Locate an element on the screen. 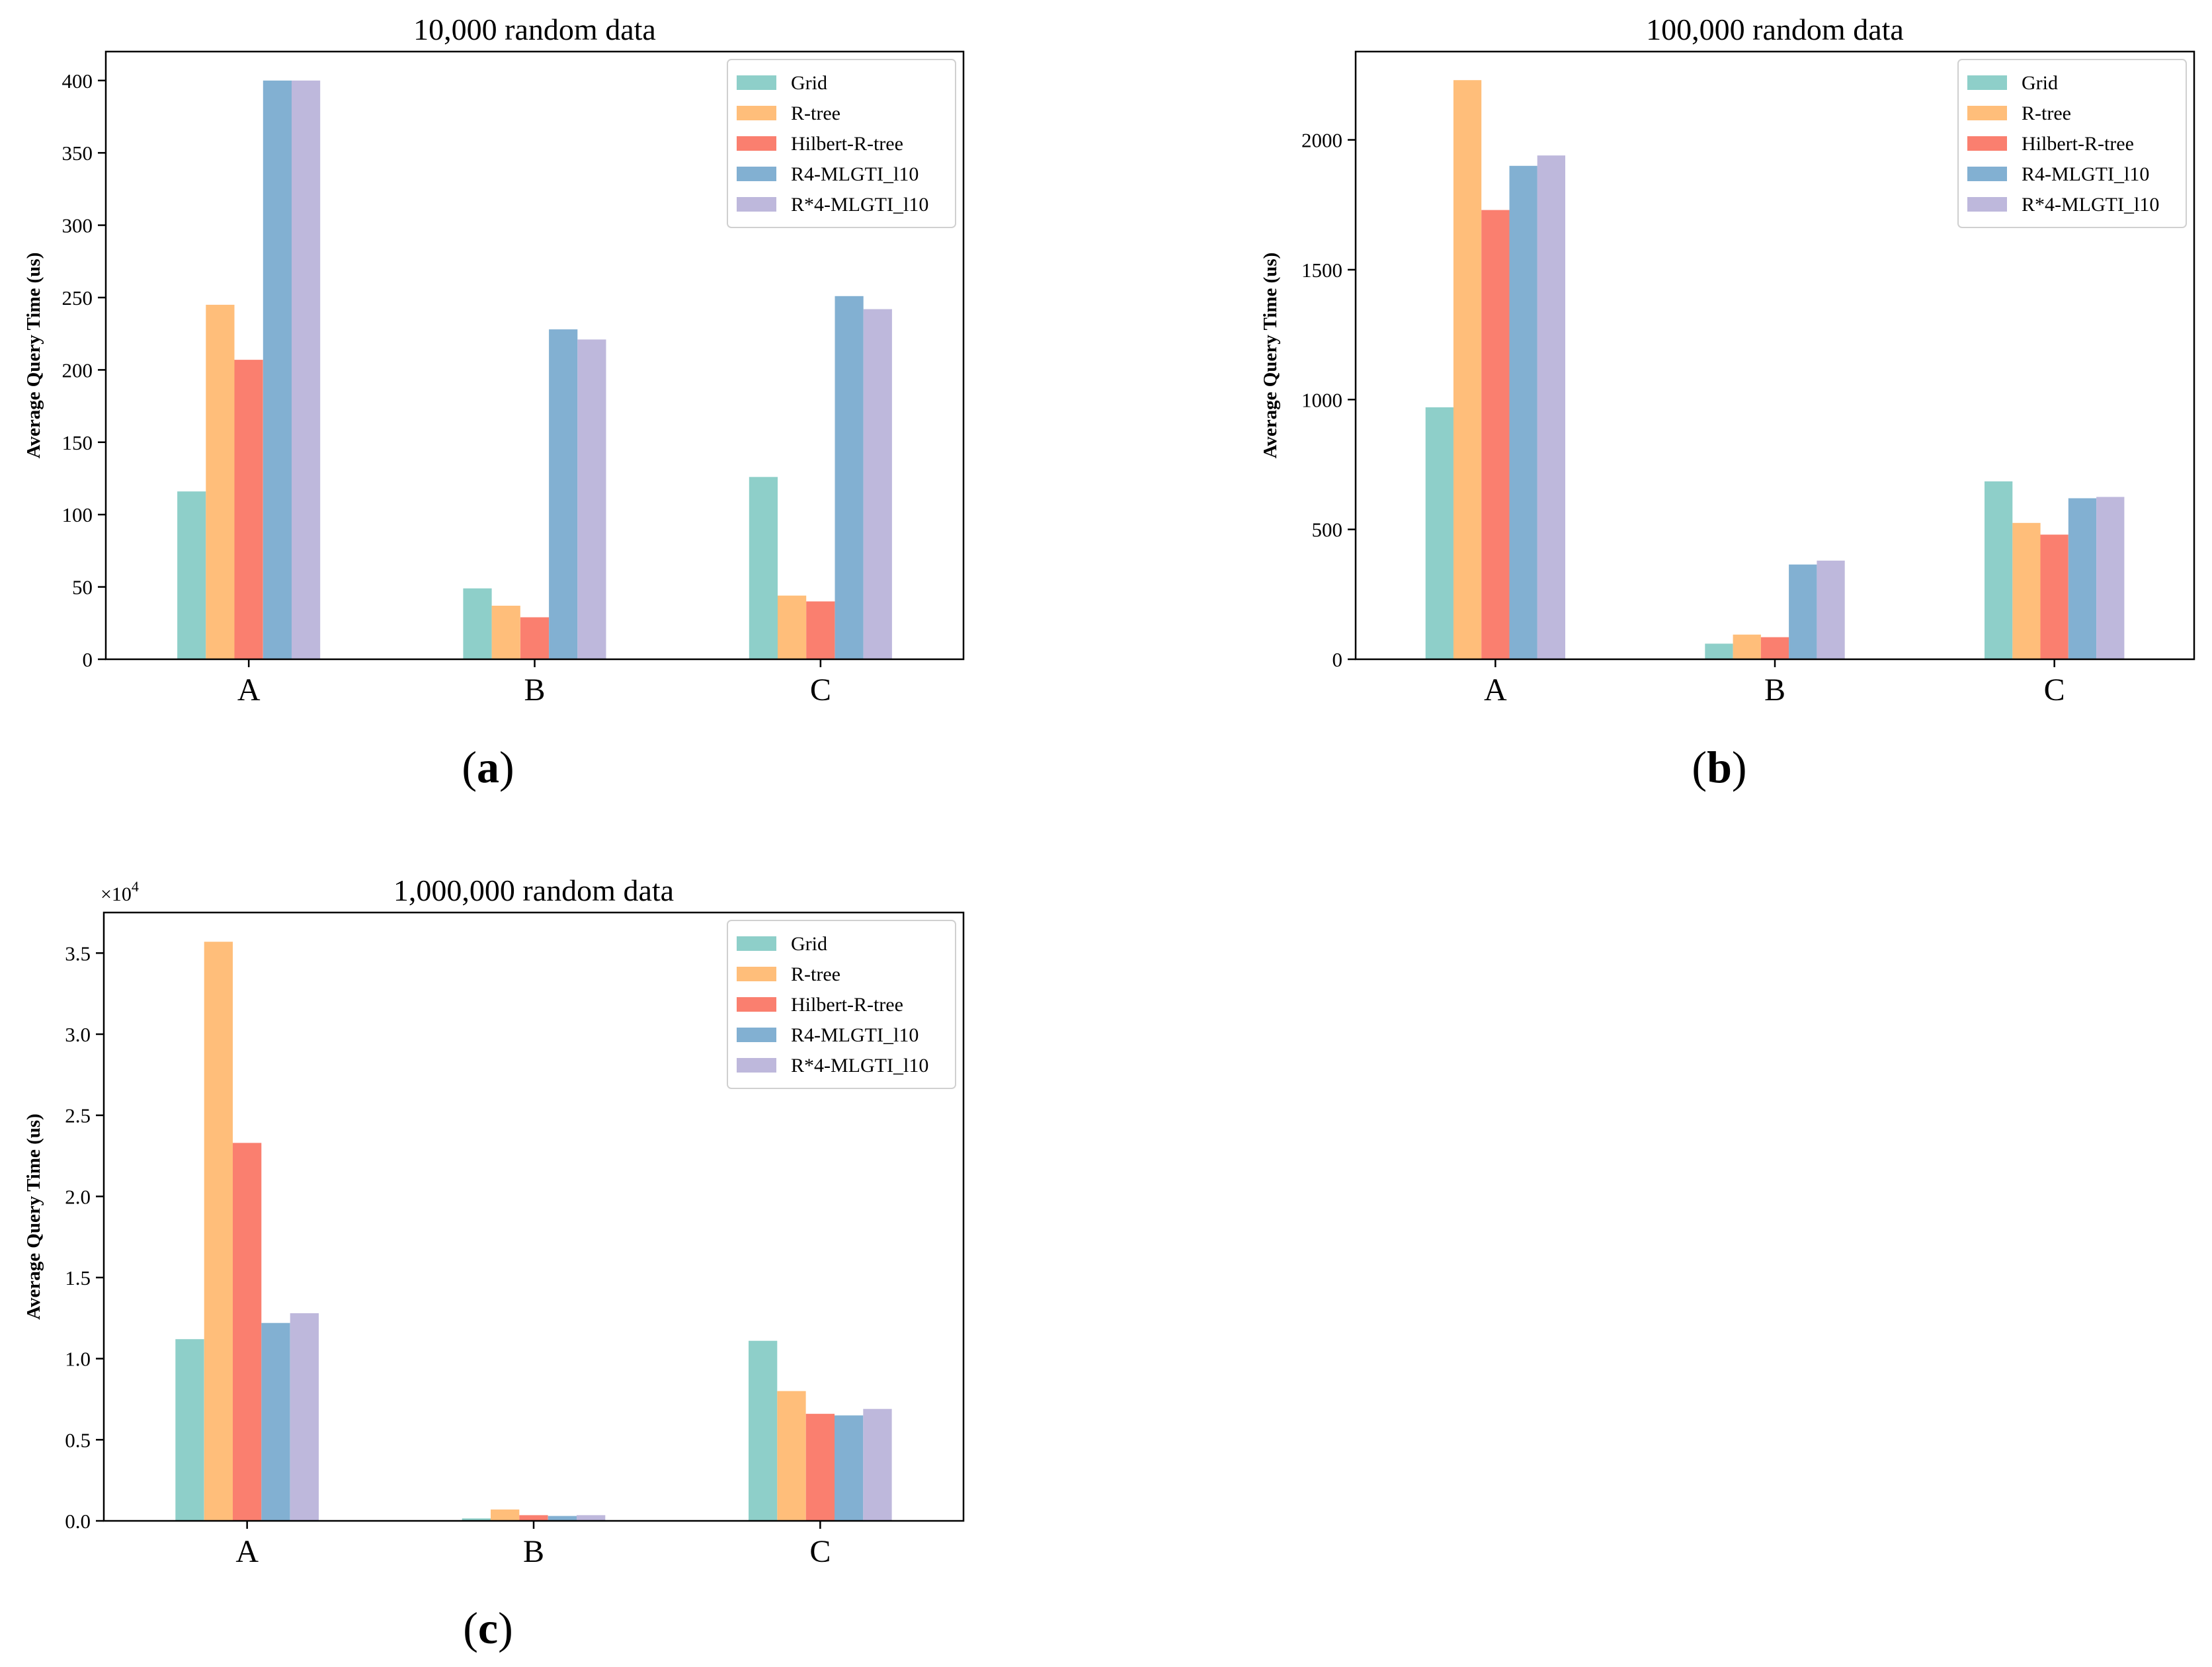  y-tick-label: 1000 is located at coordinates (1321, 399).